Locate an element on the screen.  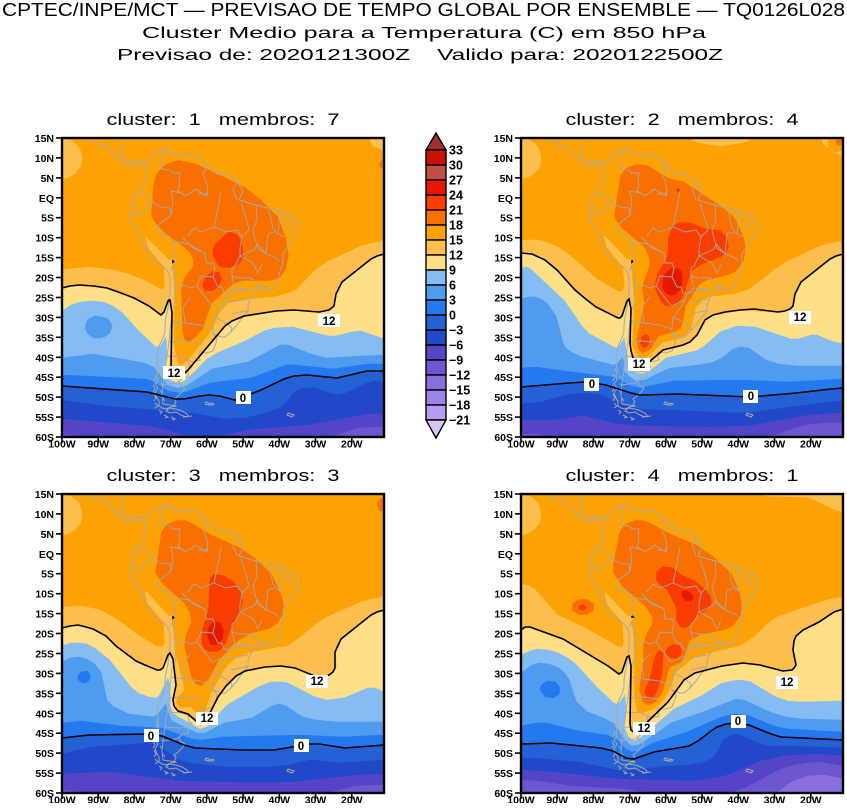
svg-text: −21 is located at coordinates (459, 421).